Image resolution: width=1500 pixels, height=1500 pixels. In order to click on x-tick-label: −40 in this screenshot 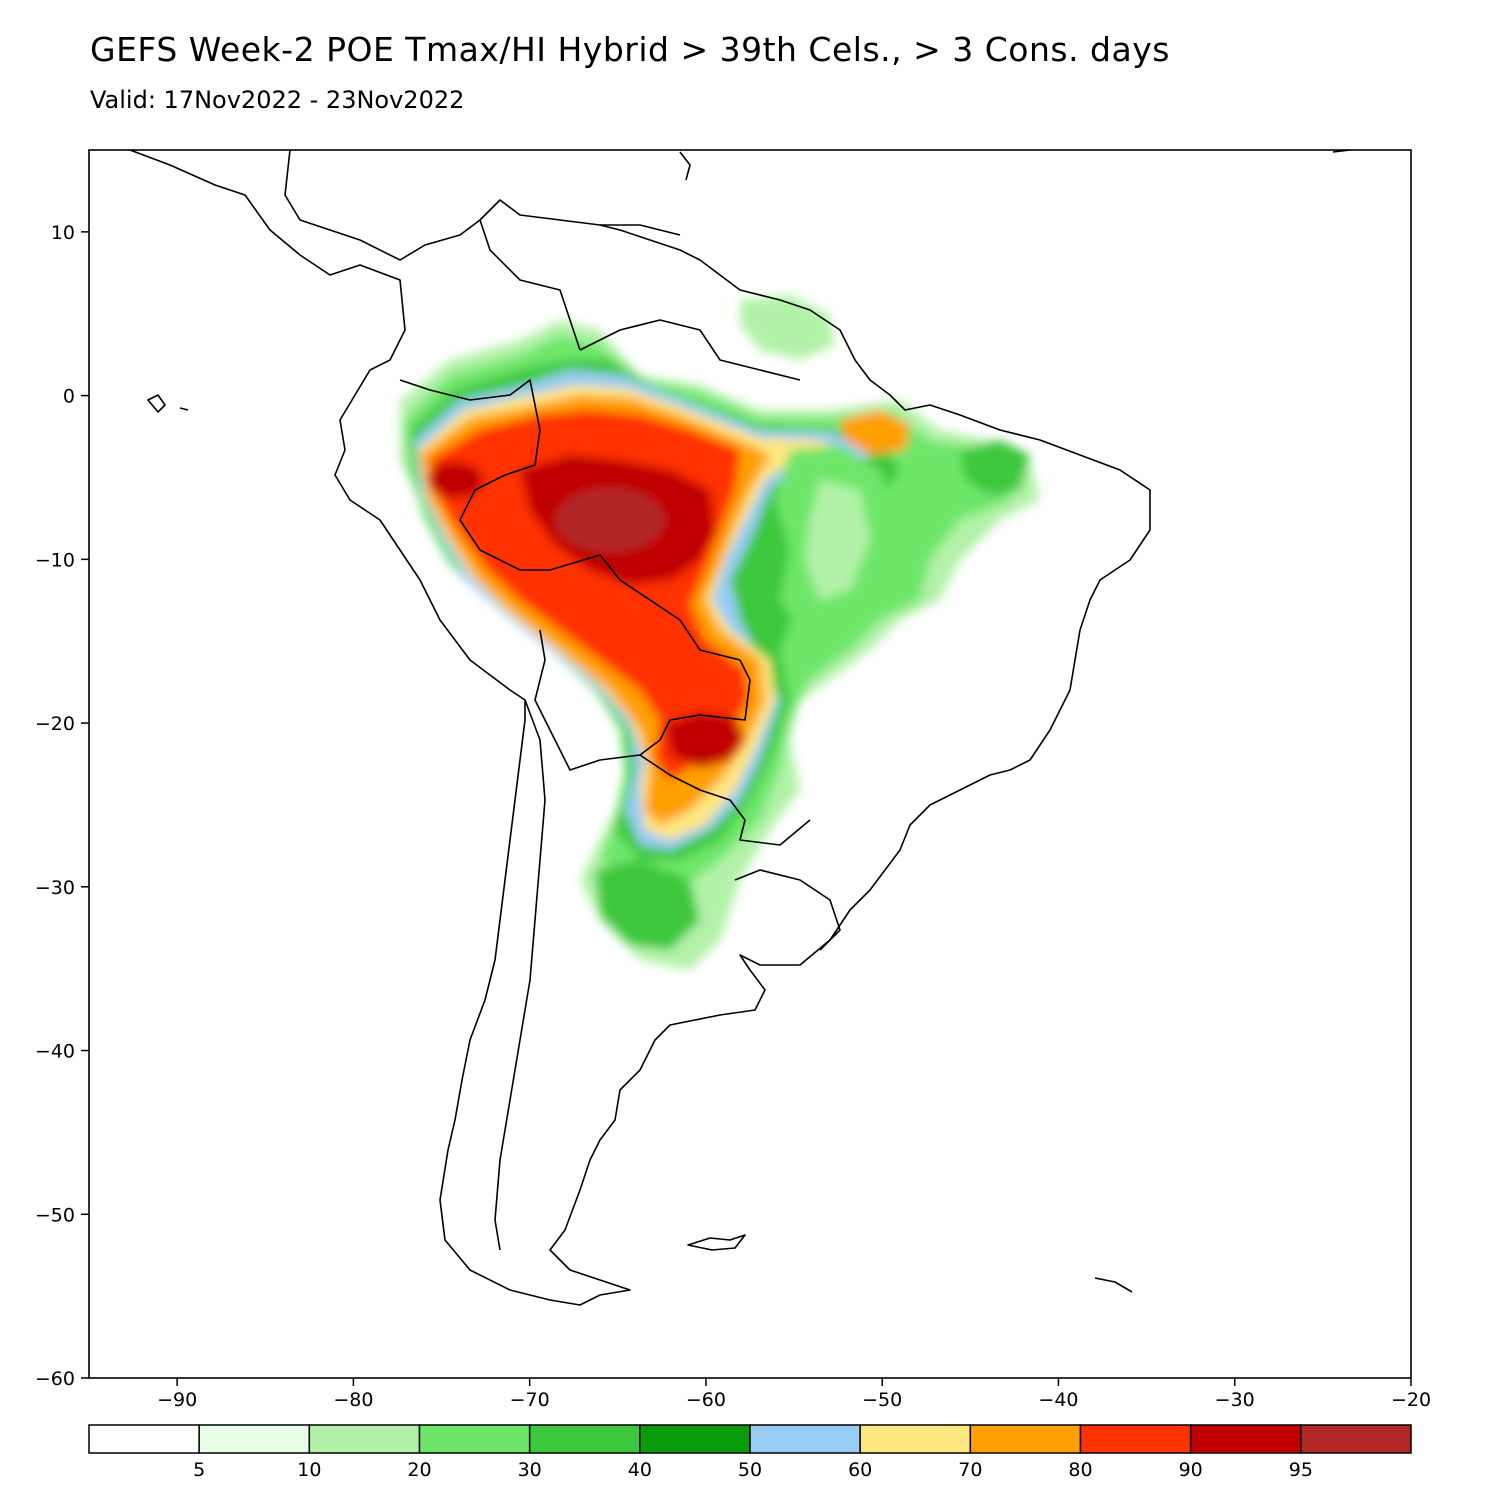, I will do `click(1058, 1400)`.